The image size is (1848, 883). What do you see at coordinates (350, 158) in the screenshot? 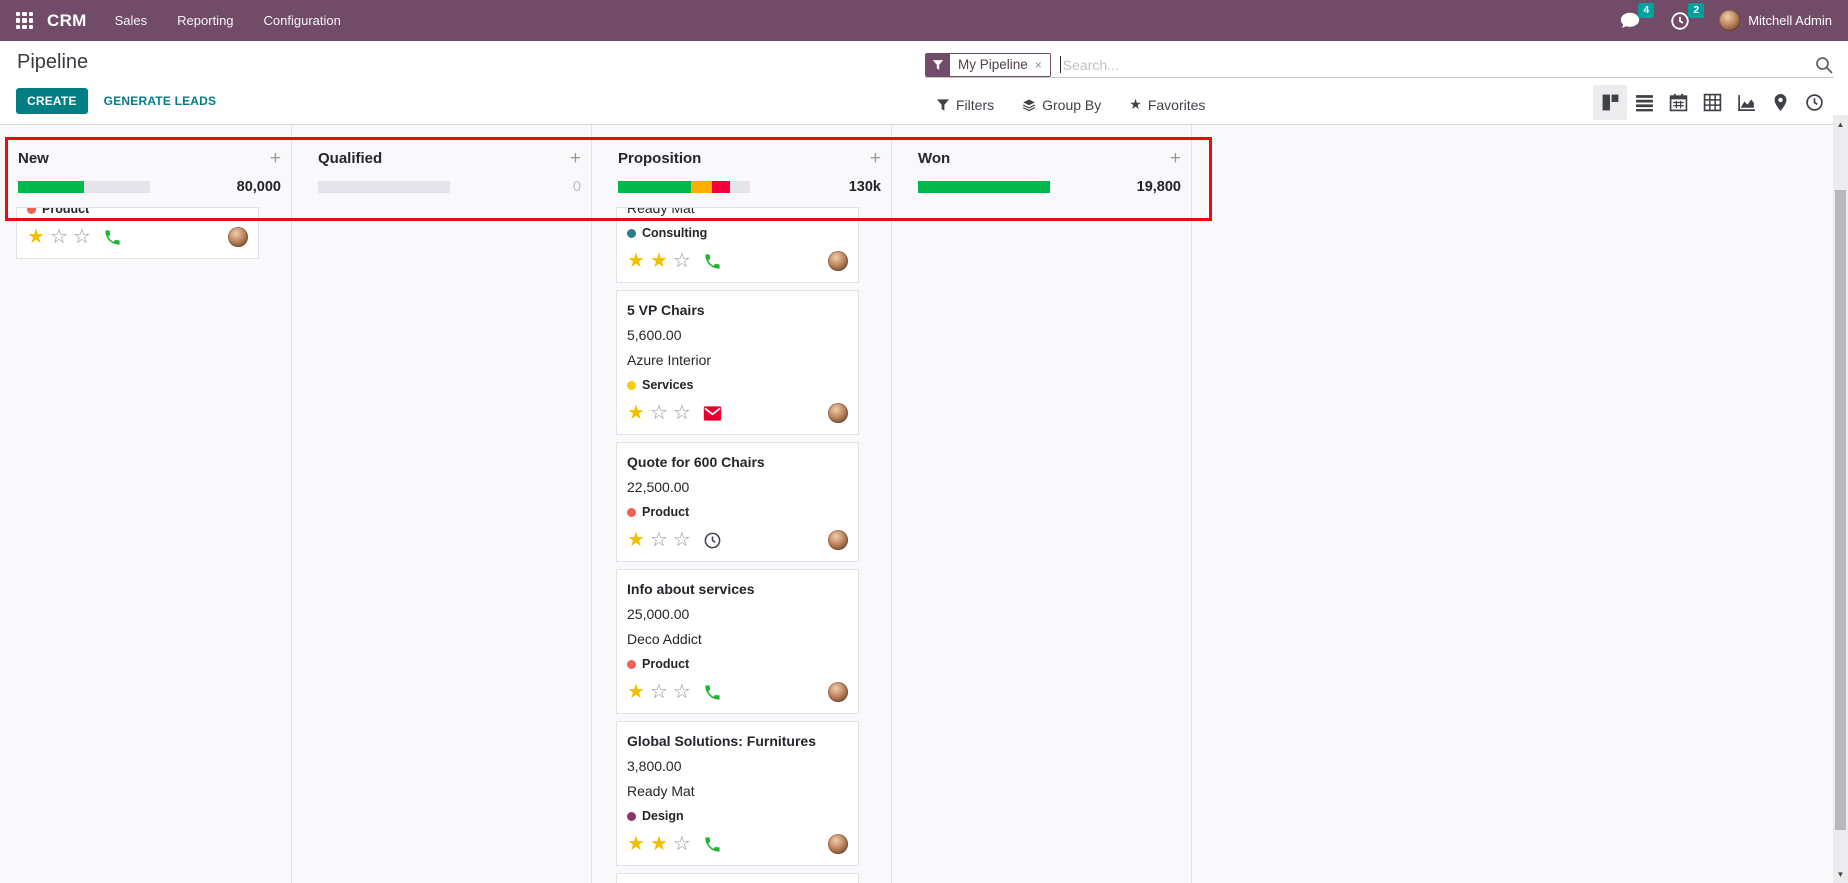
I see `column-title: Qualified` at bounding box center [350, 158].